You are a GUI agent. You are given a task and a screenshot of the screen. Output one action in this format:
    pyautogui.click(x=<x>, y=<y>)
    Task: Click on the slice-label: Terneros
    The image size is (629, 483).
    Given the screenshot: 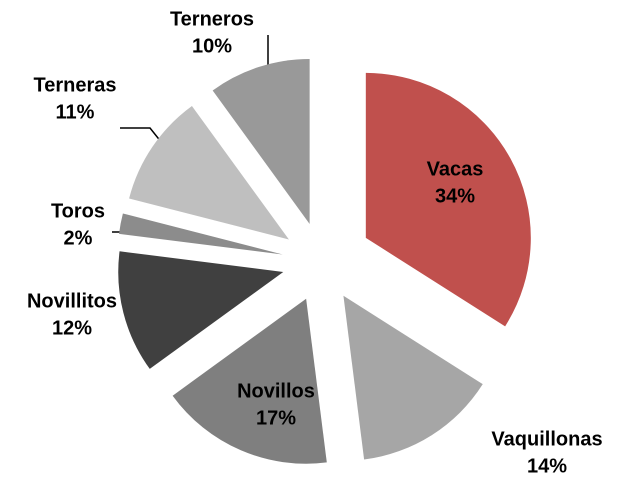 What is the action you would take?
    pyautogui.click(x=212, y=19)
    